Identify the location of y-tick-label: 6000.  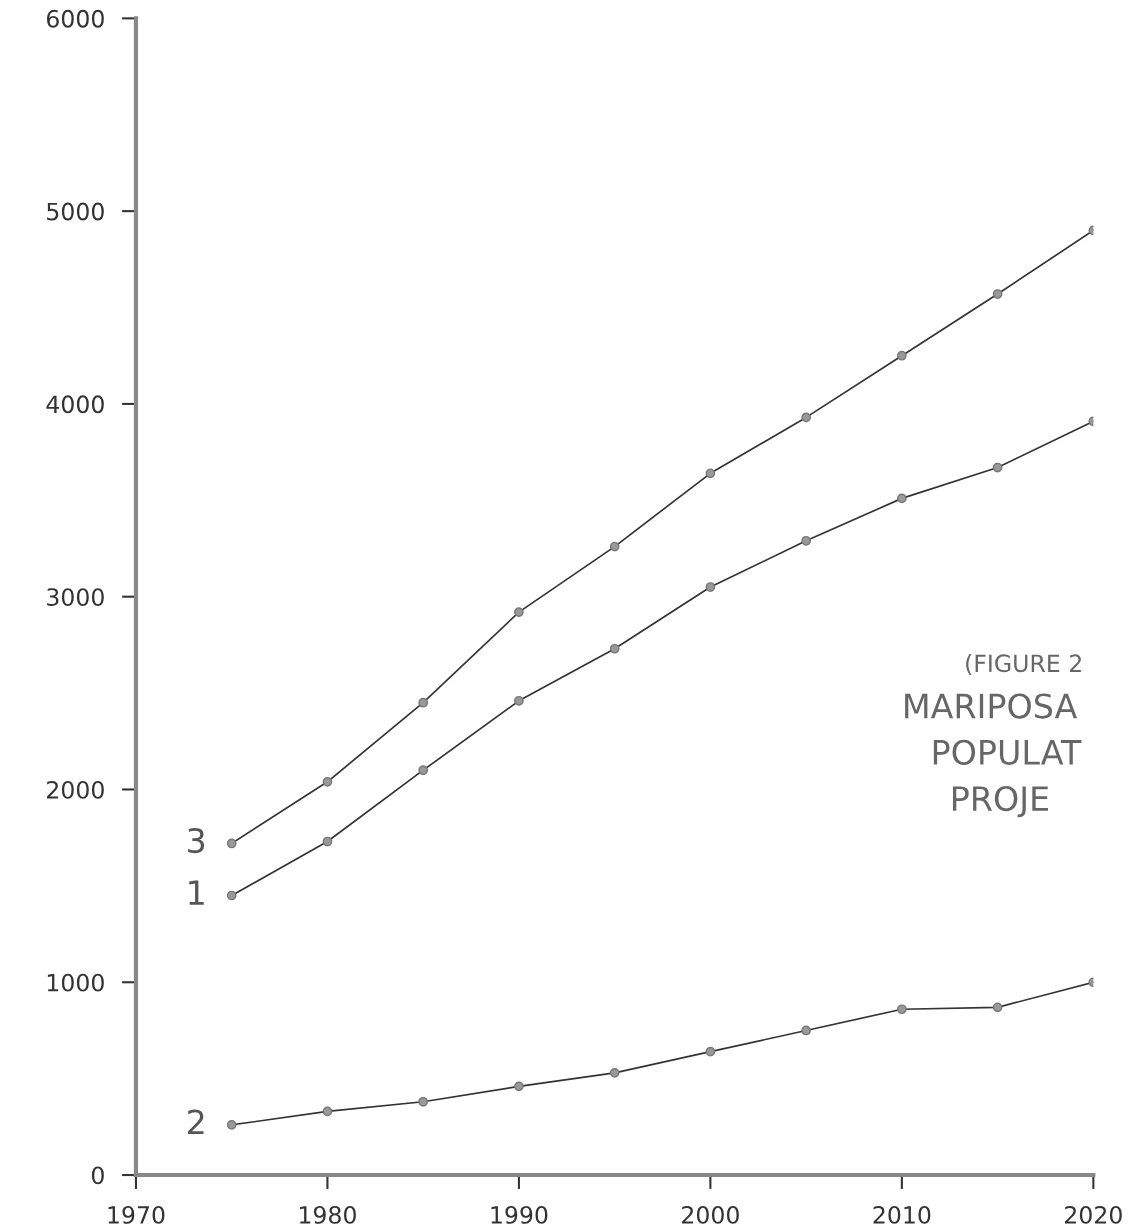
(75, 18).